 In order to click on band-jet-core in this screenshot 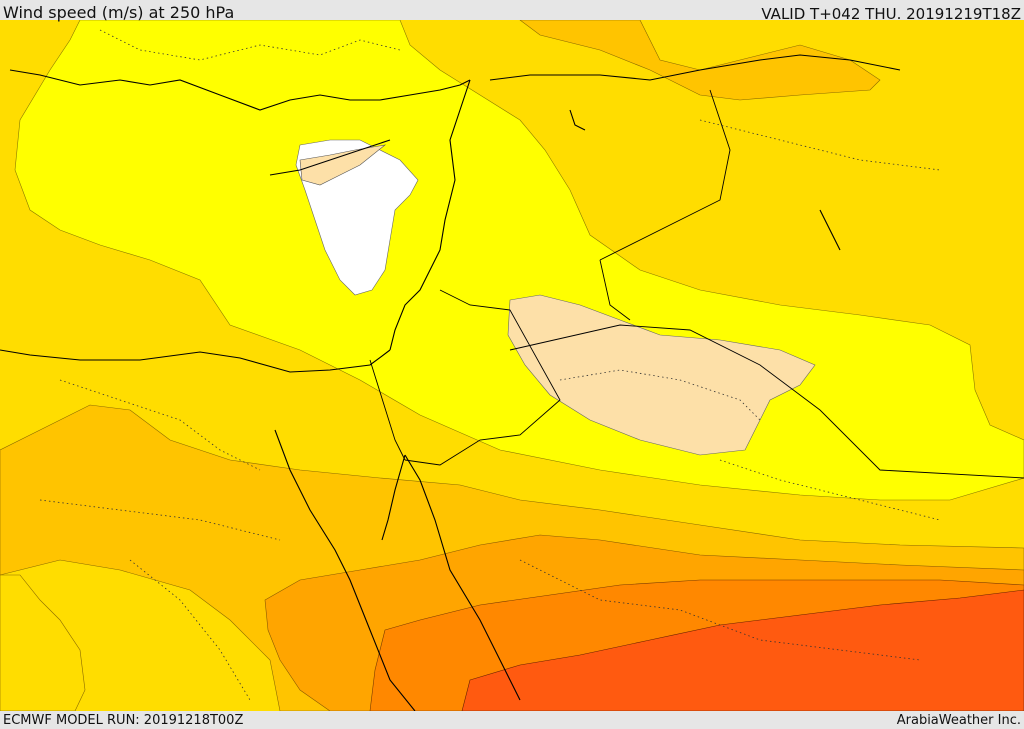, I will do `click(742, 650)`.